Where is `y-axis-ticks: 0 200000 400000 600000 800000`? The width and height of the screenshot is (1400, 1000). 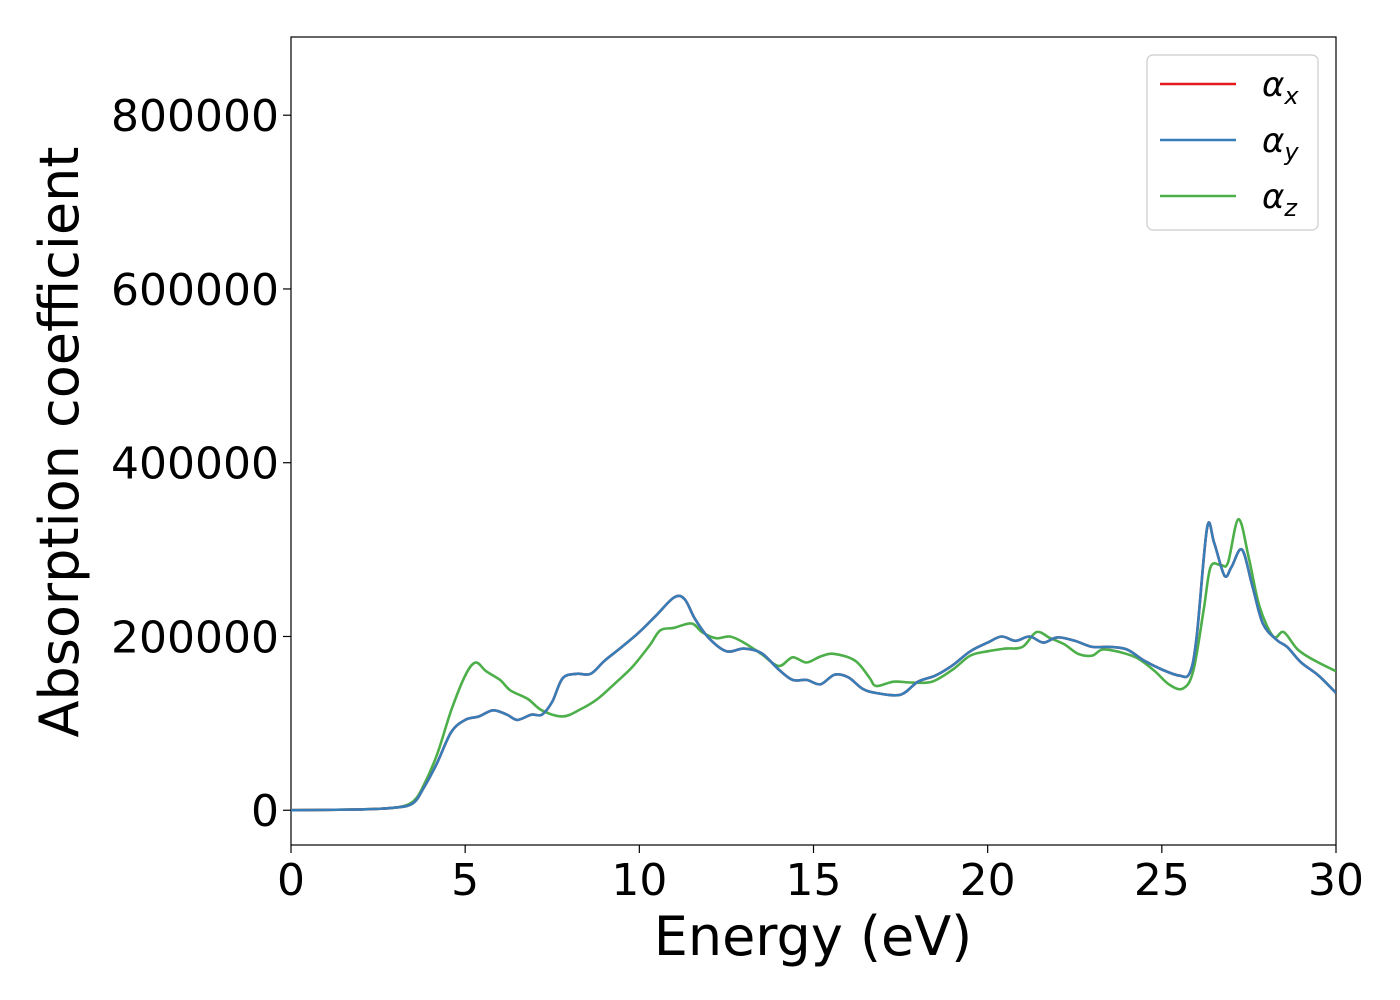
y-axis-ticks: 0 200000 400000 600000 800000 is located at coordinates (201, 464).